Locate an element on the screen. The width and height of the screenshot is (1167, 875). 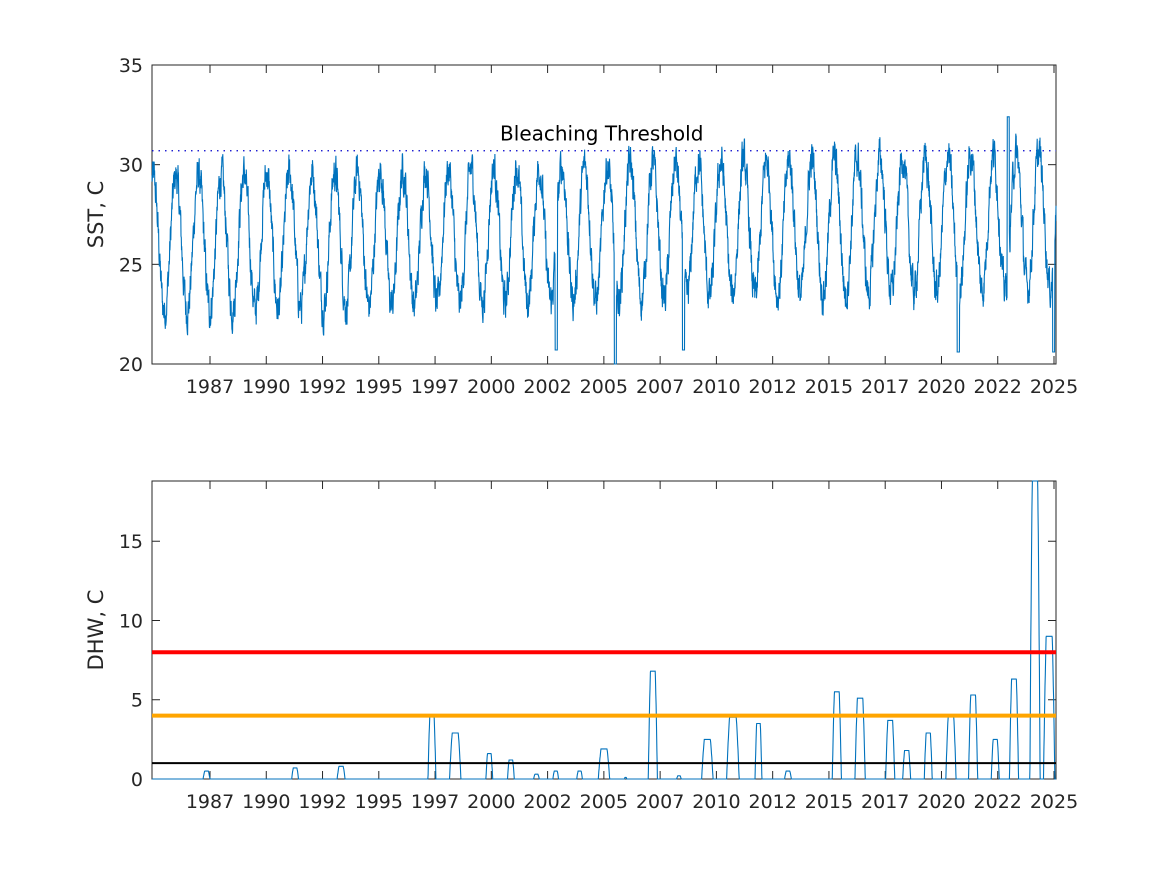
y-tick-label: 30 is located at coordinates (131, 166).